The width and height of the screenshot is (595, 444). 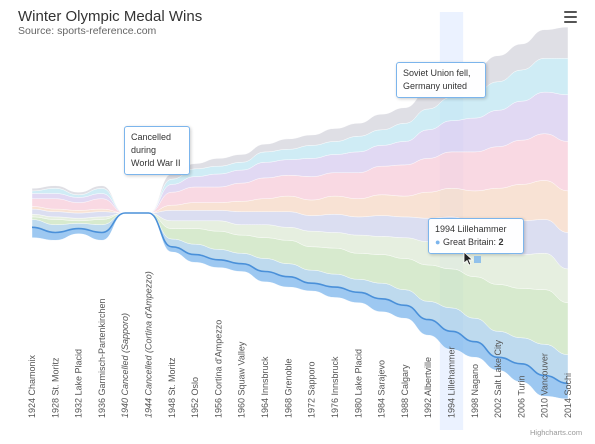 What do you see at coordinates (149, 344) in the screenshot?
I see `x-axis-label: 1944 Cancelled (Cortina d'Ampezzo)` at bounding box center [149, 344].